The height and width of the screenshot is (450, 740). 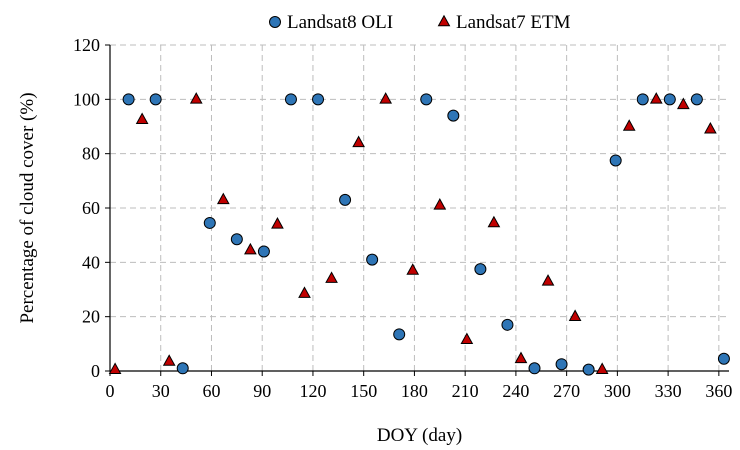 What do you see at coordinates (110, 391) in the screenshot?
I see `x-tick-label: 0` at bounding box center [110, 391].